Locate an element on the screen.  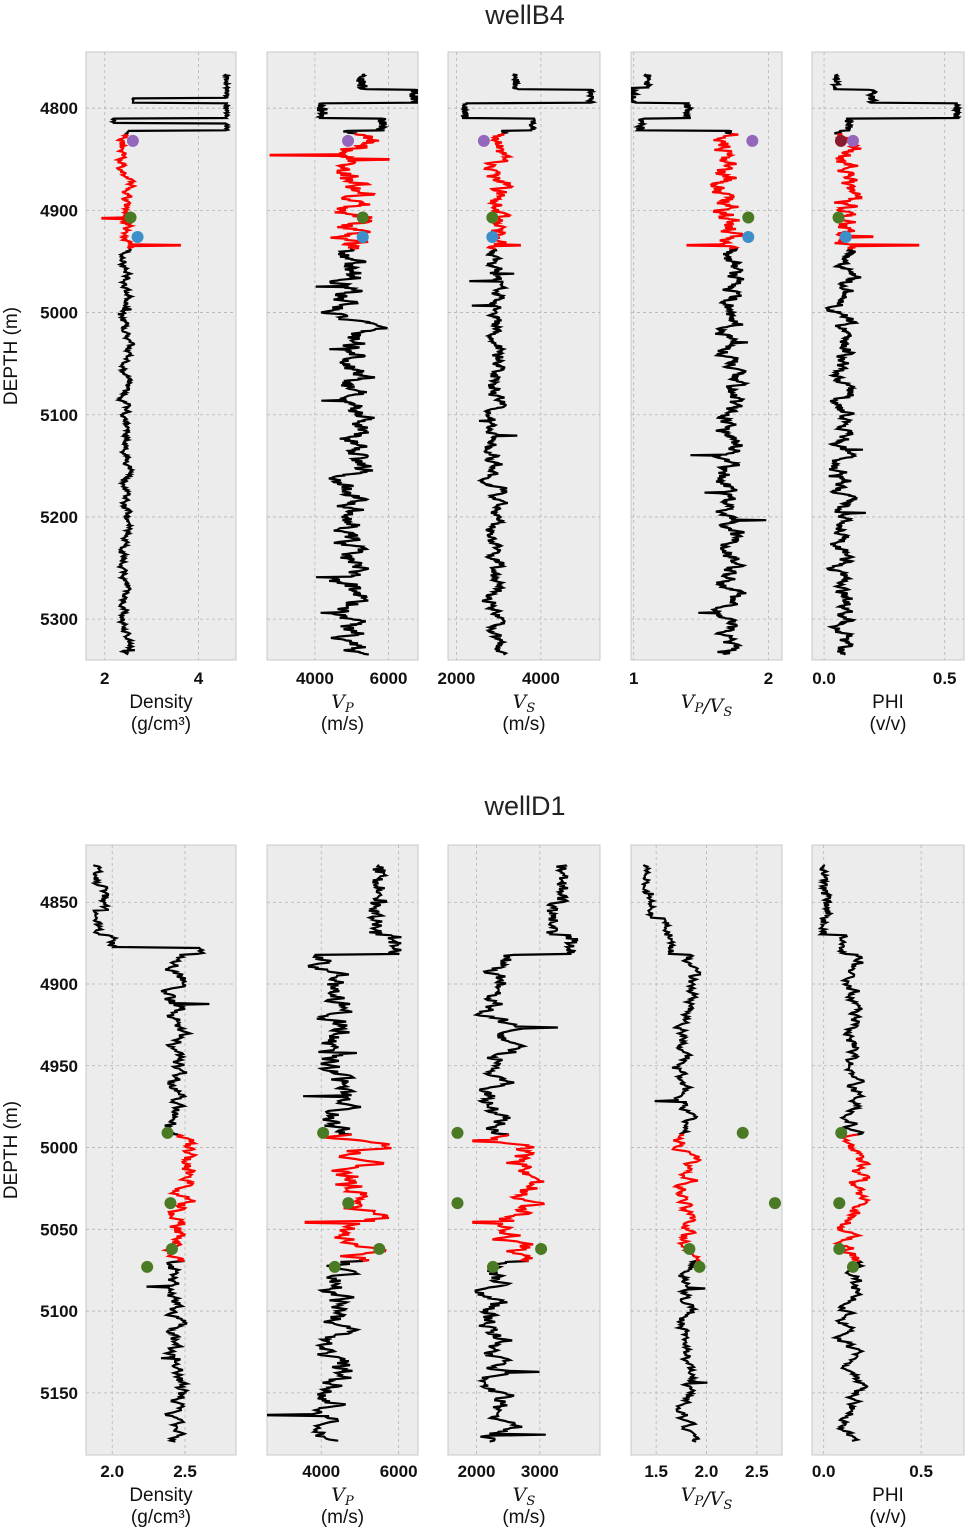
chart-title: wellB4 is located at coordinates (524, 15).